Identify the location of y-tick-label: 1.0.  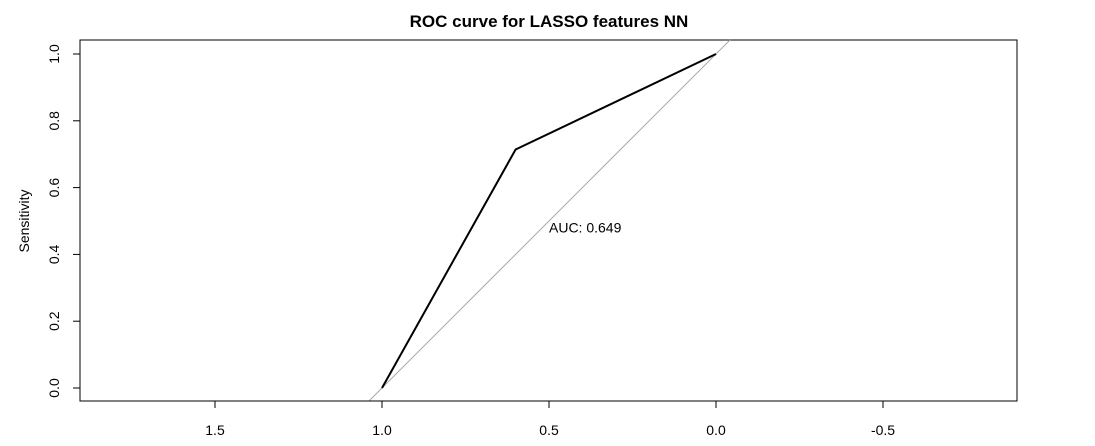
(54, 54).